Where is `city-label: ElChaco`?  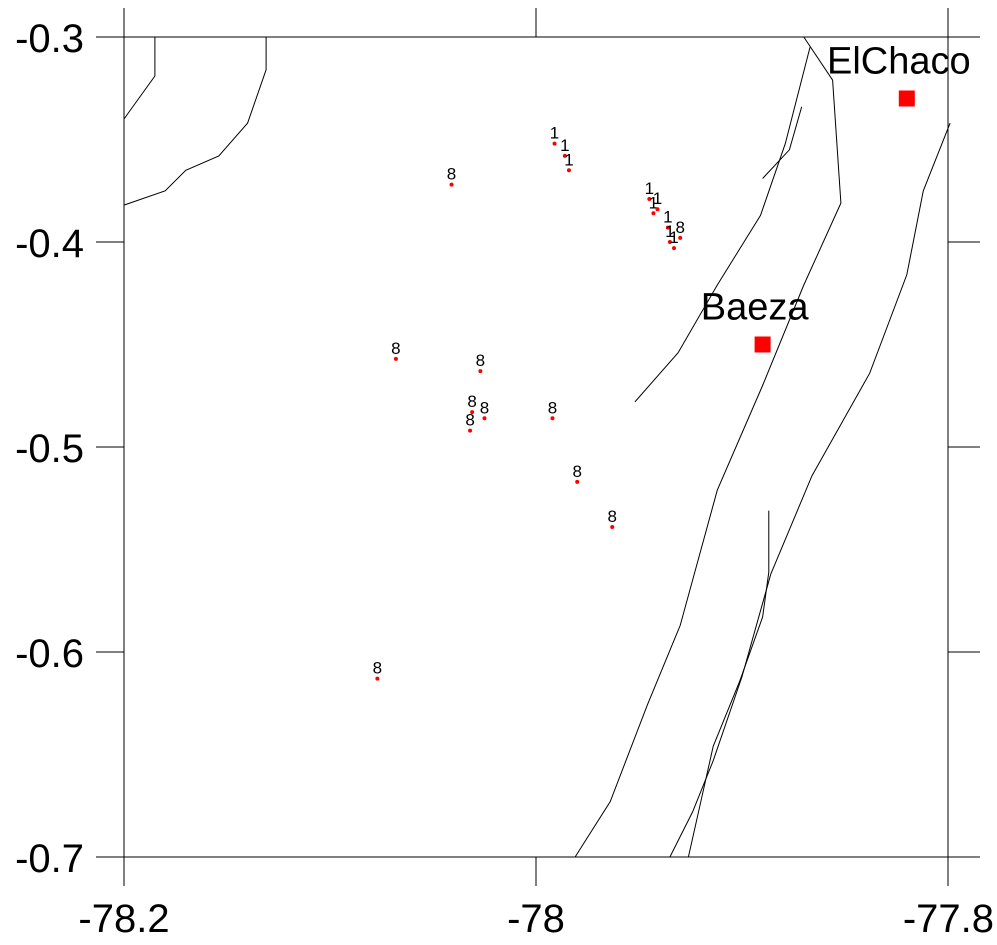 city-label: ElChaco is located at coordinates (899, 62).